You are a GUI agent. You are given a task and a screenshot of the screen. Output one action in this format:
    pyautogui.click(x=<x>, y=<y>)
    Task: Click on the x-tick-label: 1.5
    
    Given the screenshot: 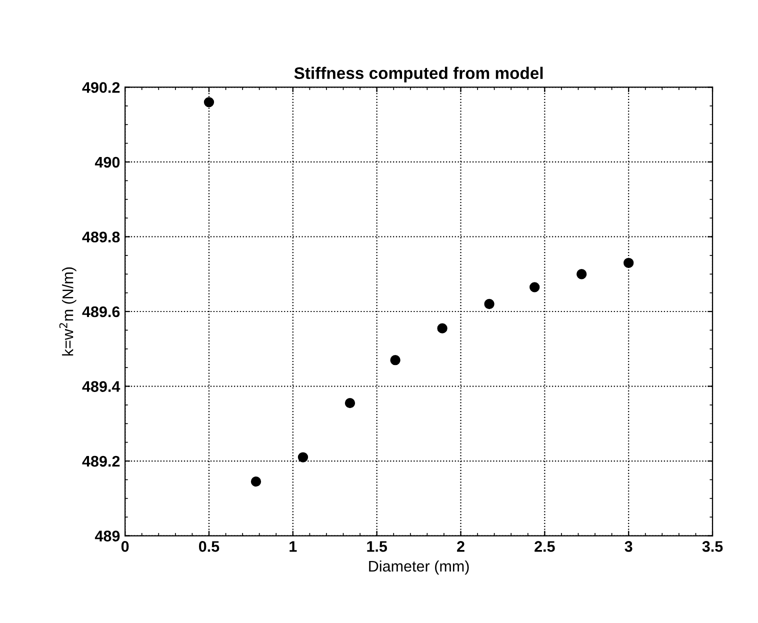 What is the action you would take?
    pyautogui.click(x=377, y=546)
    